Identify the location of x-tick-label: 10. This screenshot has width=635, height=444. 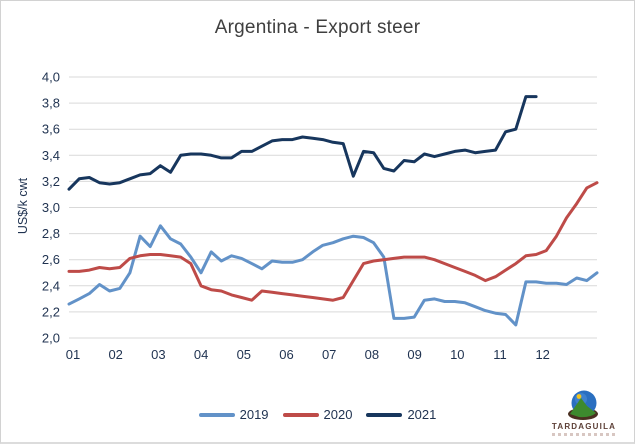
(457, 354).